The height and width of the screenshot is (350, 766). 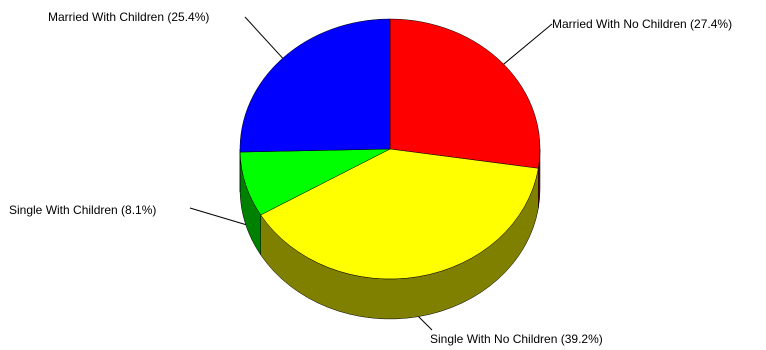 I want to click on slice-label-3: Married With Children (25.4%), so click(x=128, y=17).